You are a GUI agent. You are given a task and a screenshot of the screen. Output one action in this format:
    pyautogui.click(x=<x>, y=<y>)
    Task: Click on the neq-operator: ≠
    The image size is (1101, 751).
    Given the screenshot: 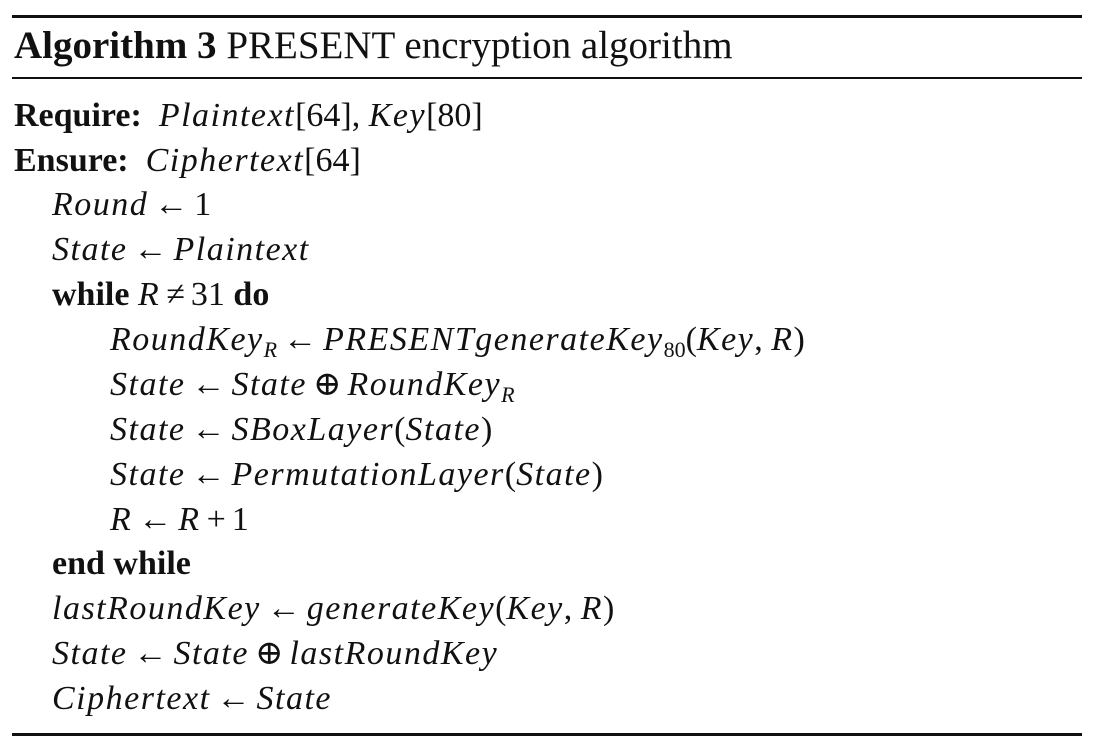 What is the action you would take?
    pyautogui.click(x=175, y=294)
    